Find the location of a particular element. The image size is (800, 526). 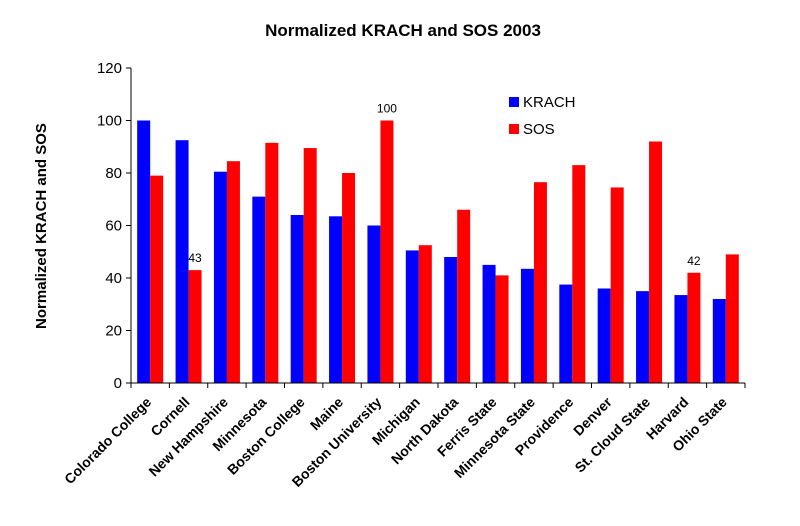

legend-label: SOS is located at coordinates (539, 129).